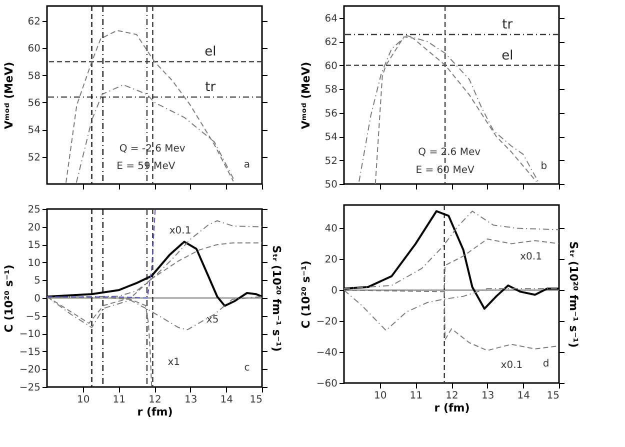 This screenshot has height=447, width=625. Describe the element at coordinates (29, 388) in the screenshot. I see `y-tick-label: −25` at that location.